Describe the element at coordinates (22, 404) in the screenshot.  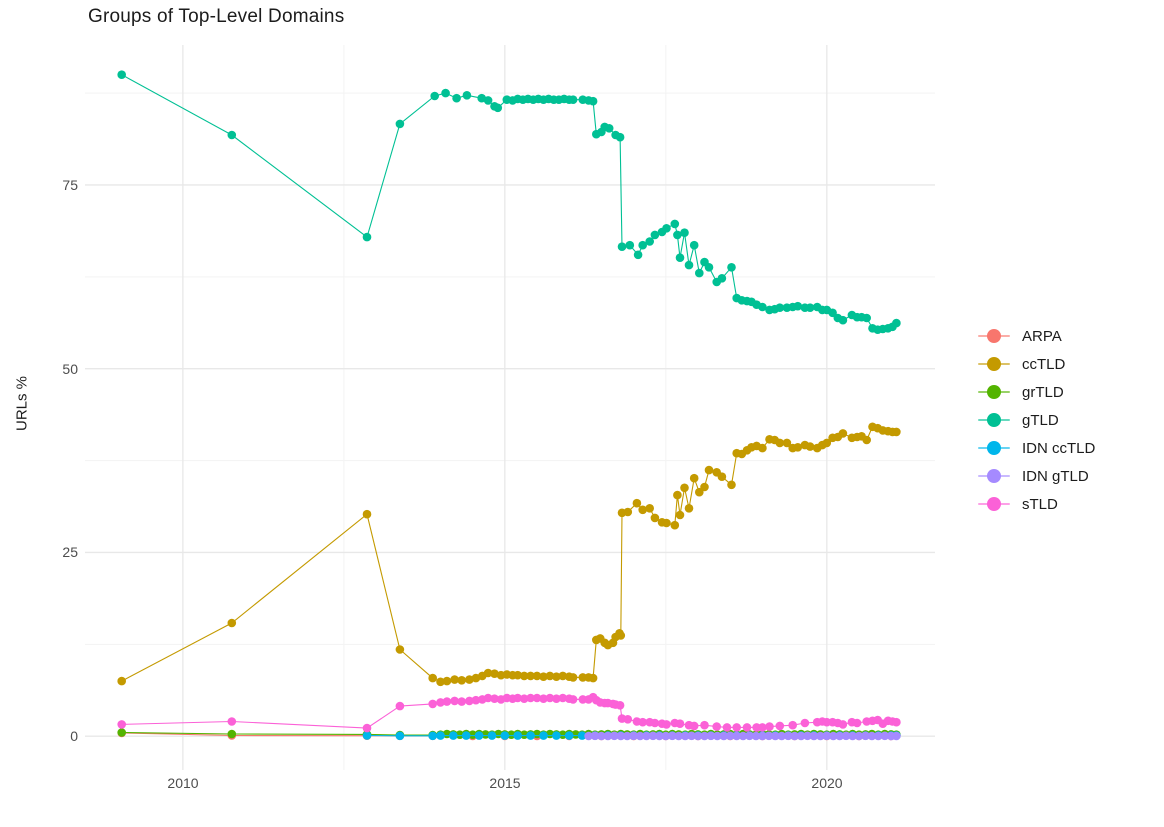
I see `y-axis-title: URLs %` at that location.